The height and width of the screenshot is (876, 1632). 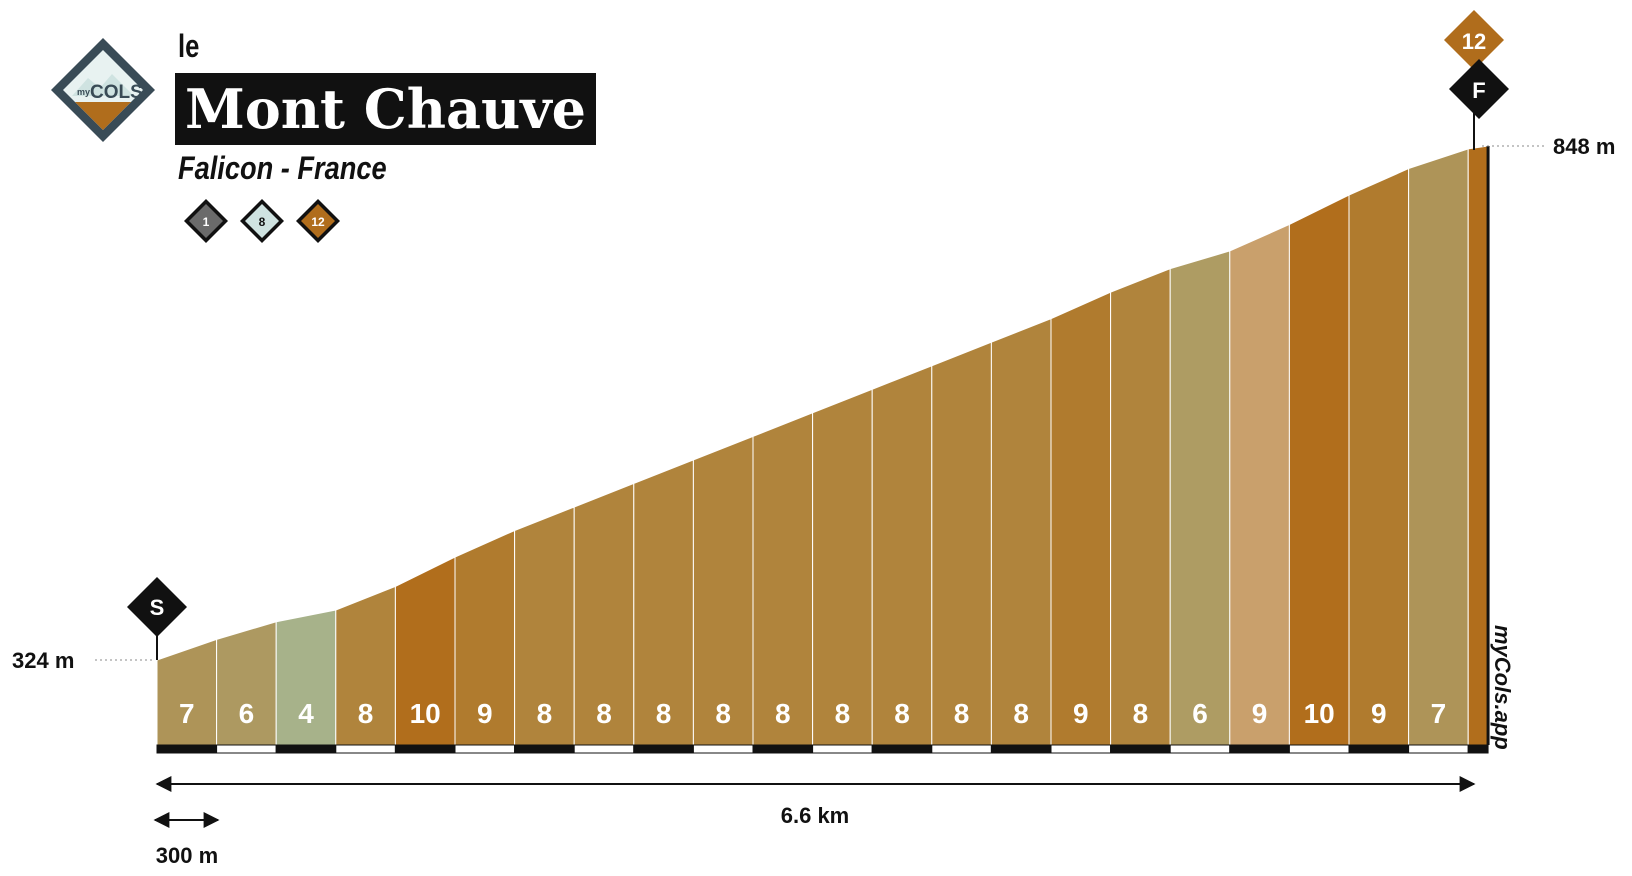 I want to click on finish-marker: 12 F, so click(x=1476, y=80).